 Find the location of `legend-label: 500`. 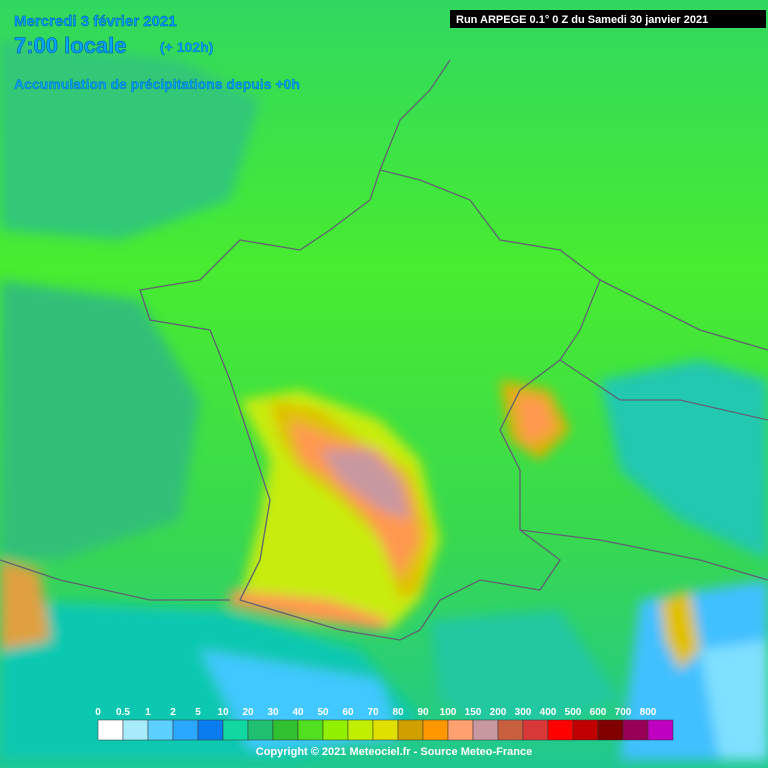

legend-label: 500 is located at coordinates (573, 712).